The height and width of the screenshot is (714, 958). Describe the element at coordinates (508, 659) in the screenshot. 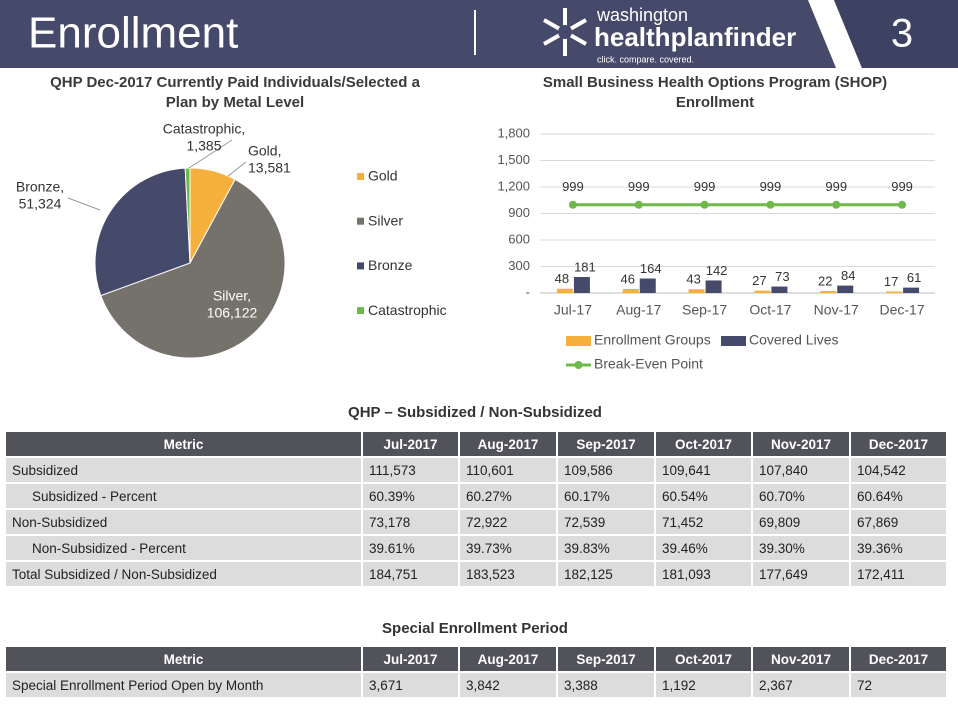

I see `header-cell: Aug-2017` at that location.